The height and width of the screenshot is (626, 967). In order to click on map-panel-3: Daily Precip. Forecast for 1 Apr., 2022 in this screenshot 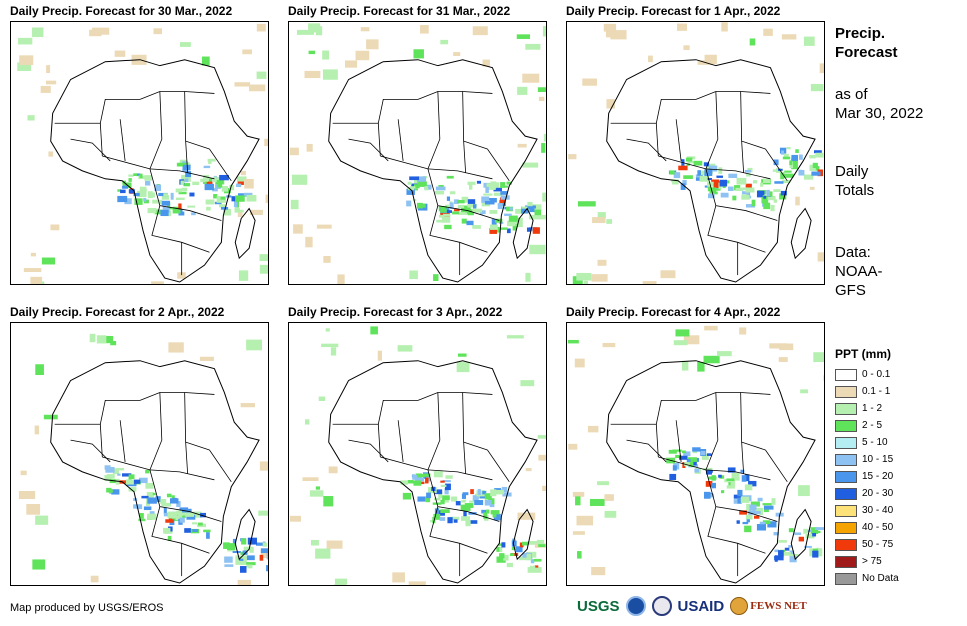, I will do `click(695, 145)`.